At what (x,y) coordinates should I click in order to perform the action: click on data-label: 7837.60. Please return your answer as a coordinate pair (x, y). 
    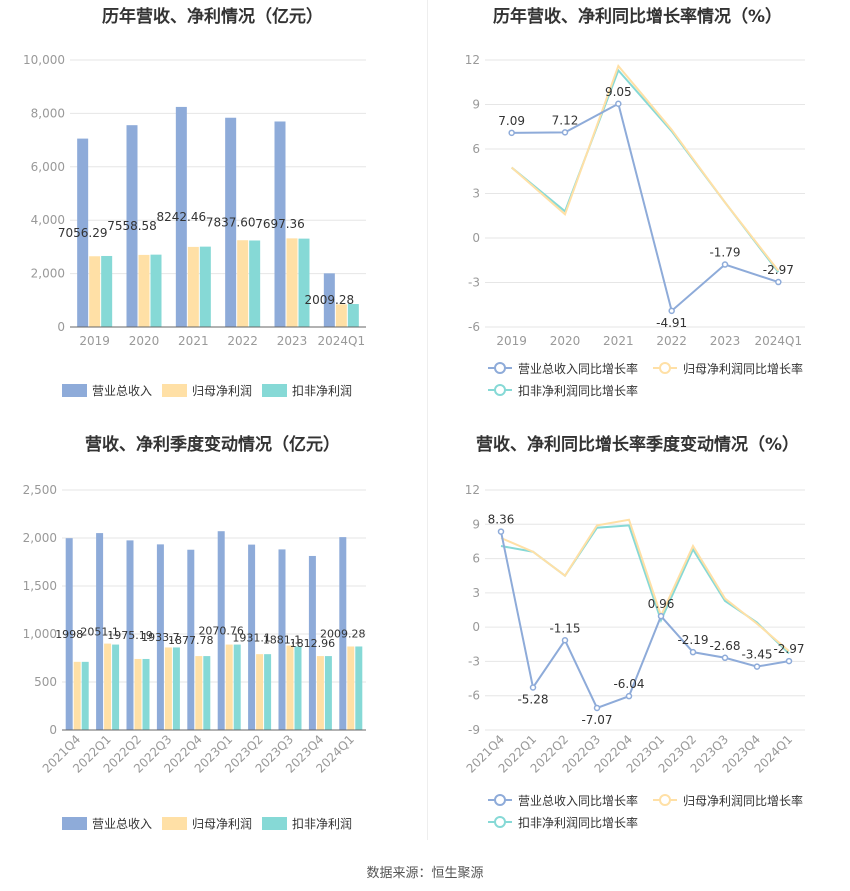
    Looking at the image, I should click on (231, 222).